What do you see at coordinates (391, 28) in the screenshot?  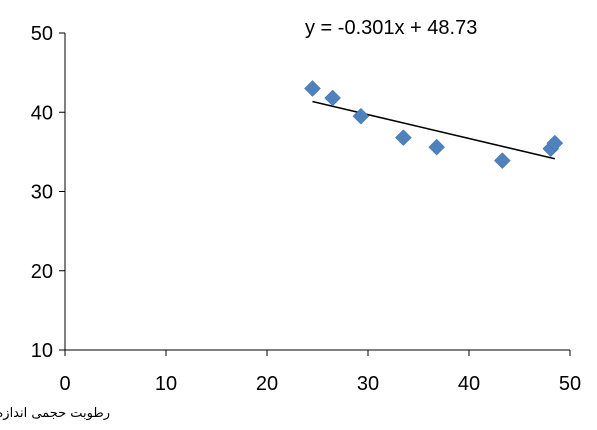 I see `trendline-equation: y = -0.301x + 48.73` at bounding box center [391, 28].